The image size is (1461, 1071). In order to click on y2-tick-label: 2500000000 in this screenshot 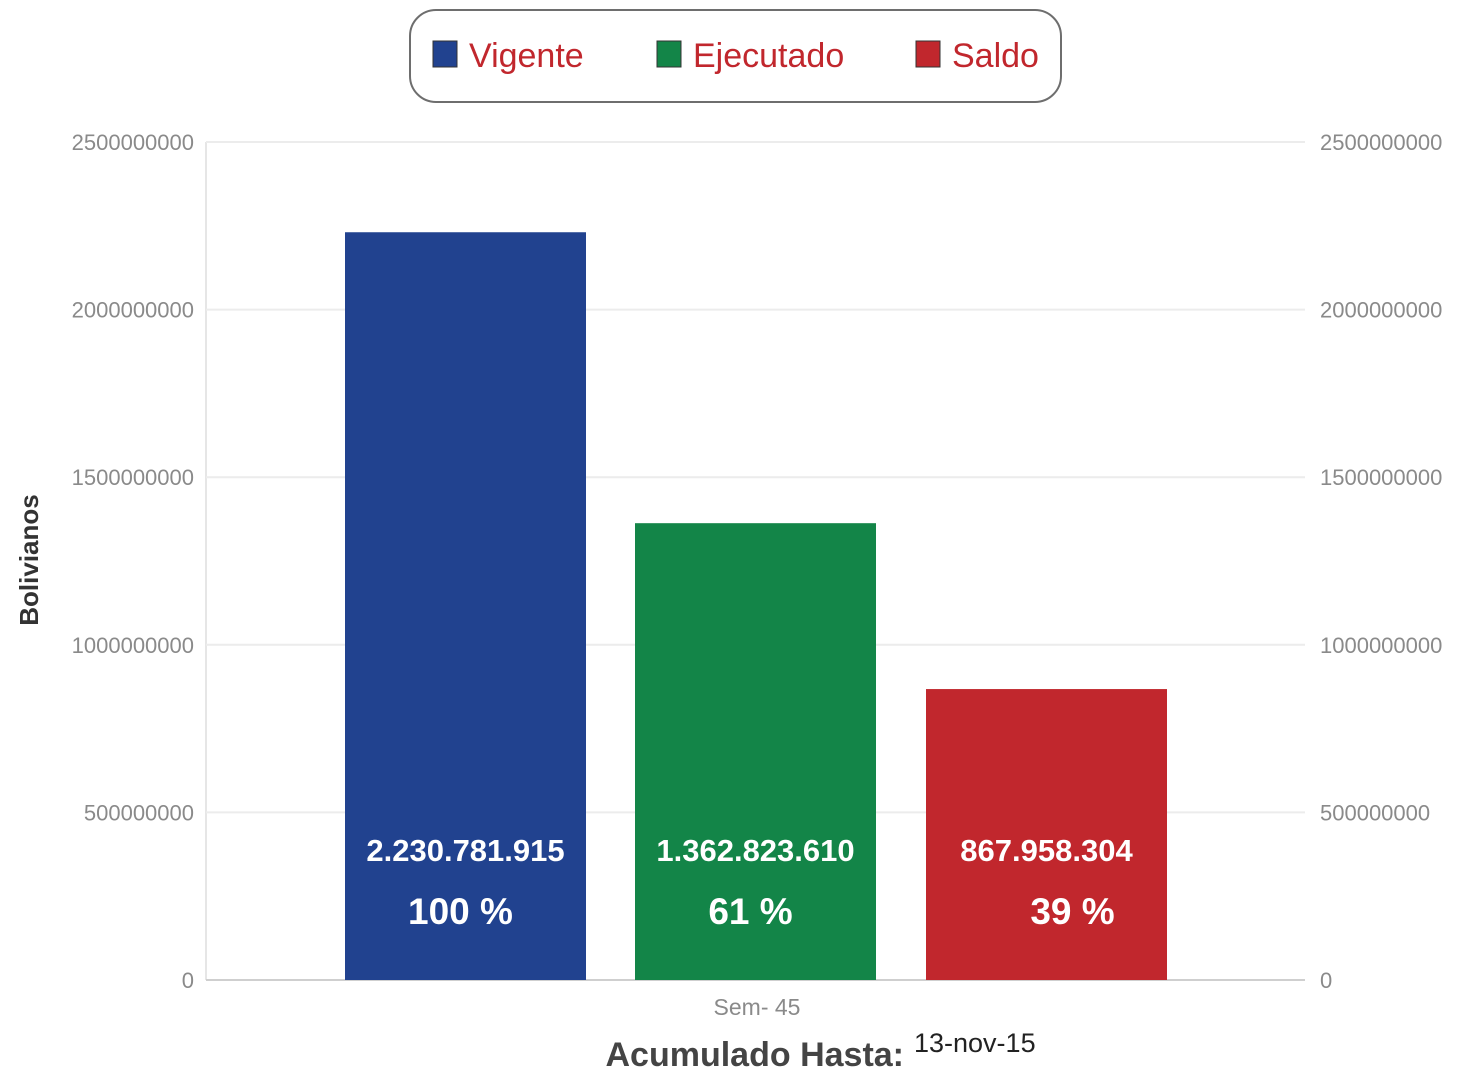, I will do `click(1381, 142)`.